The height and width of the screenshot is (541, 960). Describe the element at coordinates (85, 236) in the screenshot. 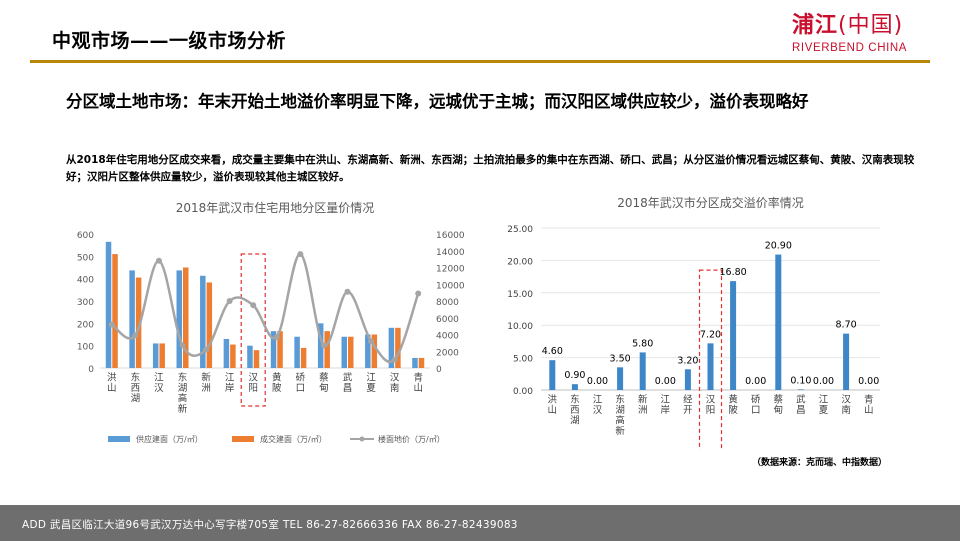

I see `chart1-ytick-left: 600` at that location.